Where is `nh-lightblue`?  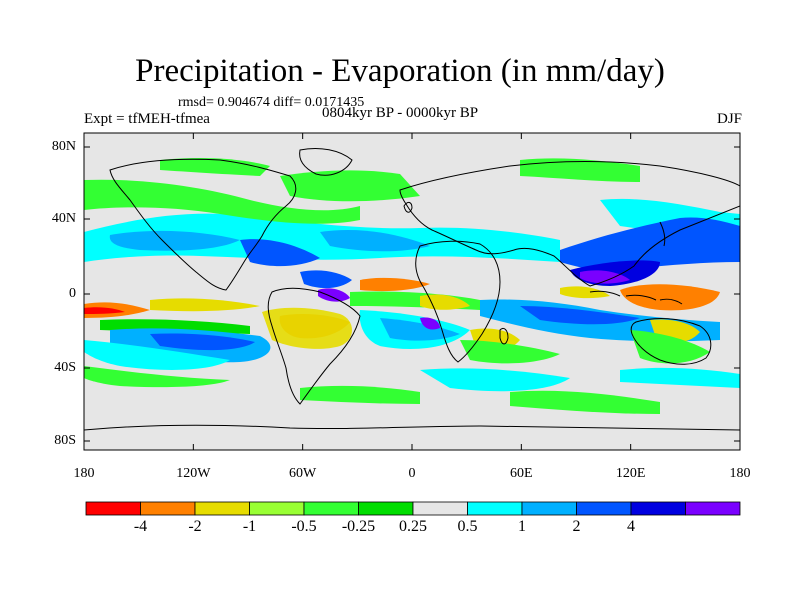
nh-lightblue is located at coordinates (174, 240).